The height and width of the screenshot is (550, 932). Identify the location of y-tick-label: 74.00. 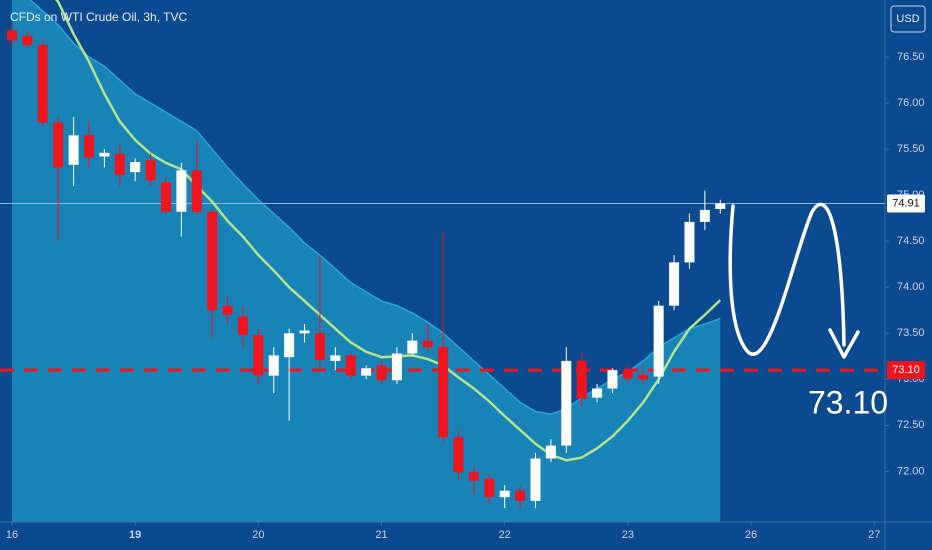
(911, 287).